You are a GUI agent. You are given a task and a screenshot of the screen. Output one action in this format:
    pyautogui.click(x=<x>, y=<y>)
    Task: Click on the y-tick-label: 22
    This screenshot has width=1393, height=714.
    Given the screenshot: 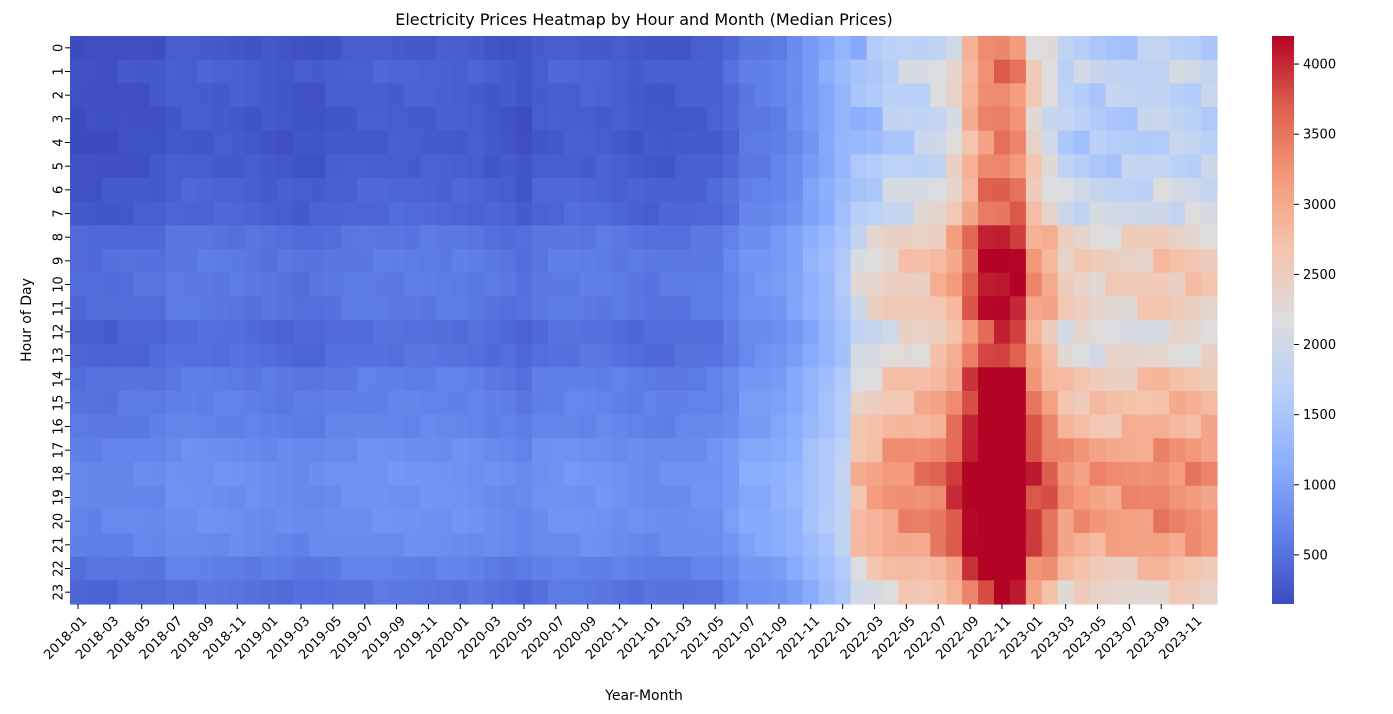 What is the action you would take?
    pyautogui.click(x=59, y=568)
    